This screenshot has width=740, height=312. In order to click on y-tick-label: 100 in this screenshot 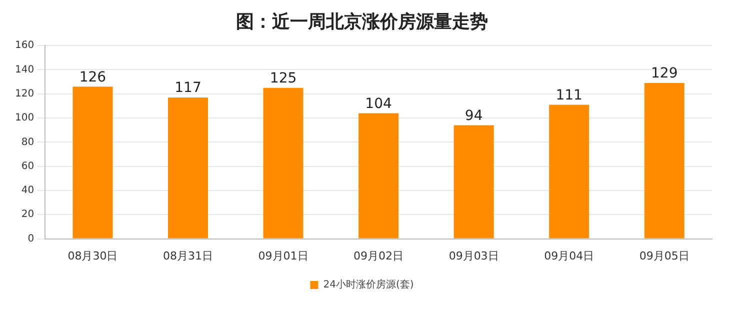, I will do `click(24, 118)`.